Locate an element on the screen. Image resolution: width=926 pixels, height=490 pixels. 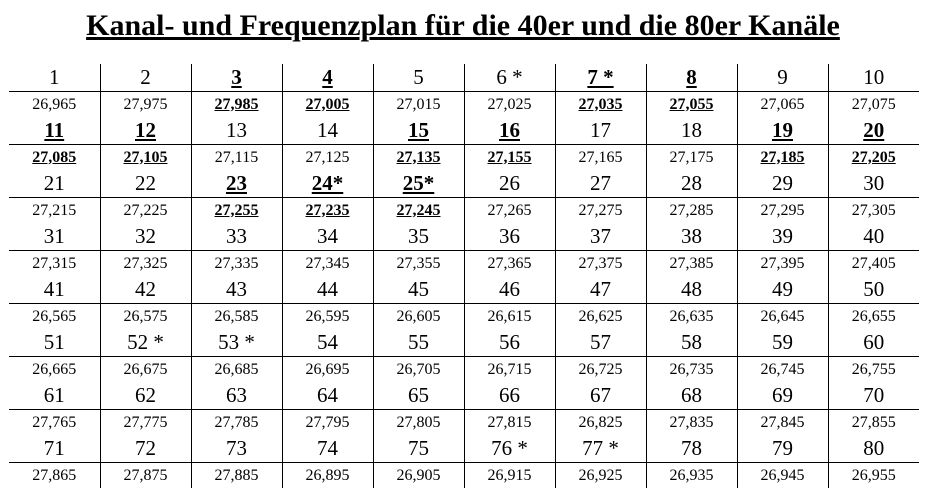
channel-number: 7 * is located at coordinates (600, 77).